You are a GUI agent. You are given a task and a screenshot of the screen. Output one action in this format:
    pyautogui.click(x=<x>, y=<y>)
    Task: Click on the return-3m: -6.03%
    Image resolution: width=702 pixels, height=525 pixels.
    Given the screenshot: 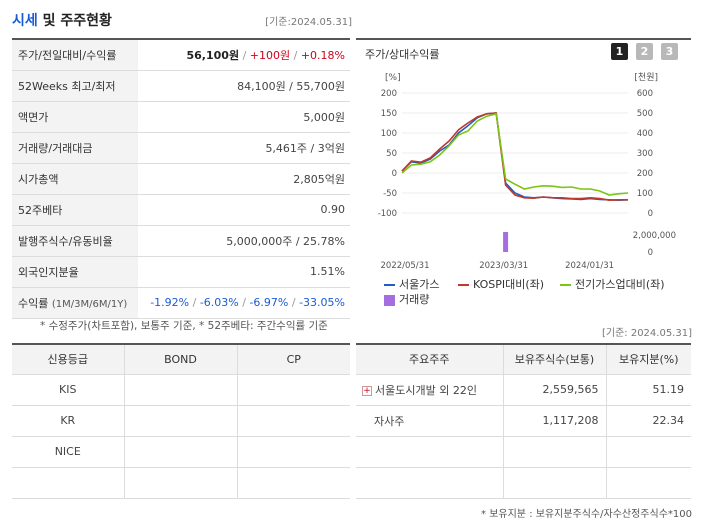 What is the action you would take?
    pyautogui.click(x=219, y=302)
    